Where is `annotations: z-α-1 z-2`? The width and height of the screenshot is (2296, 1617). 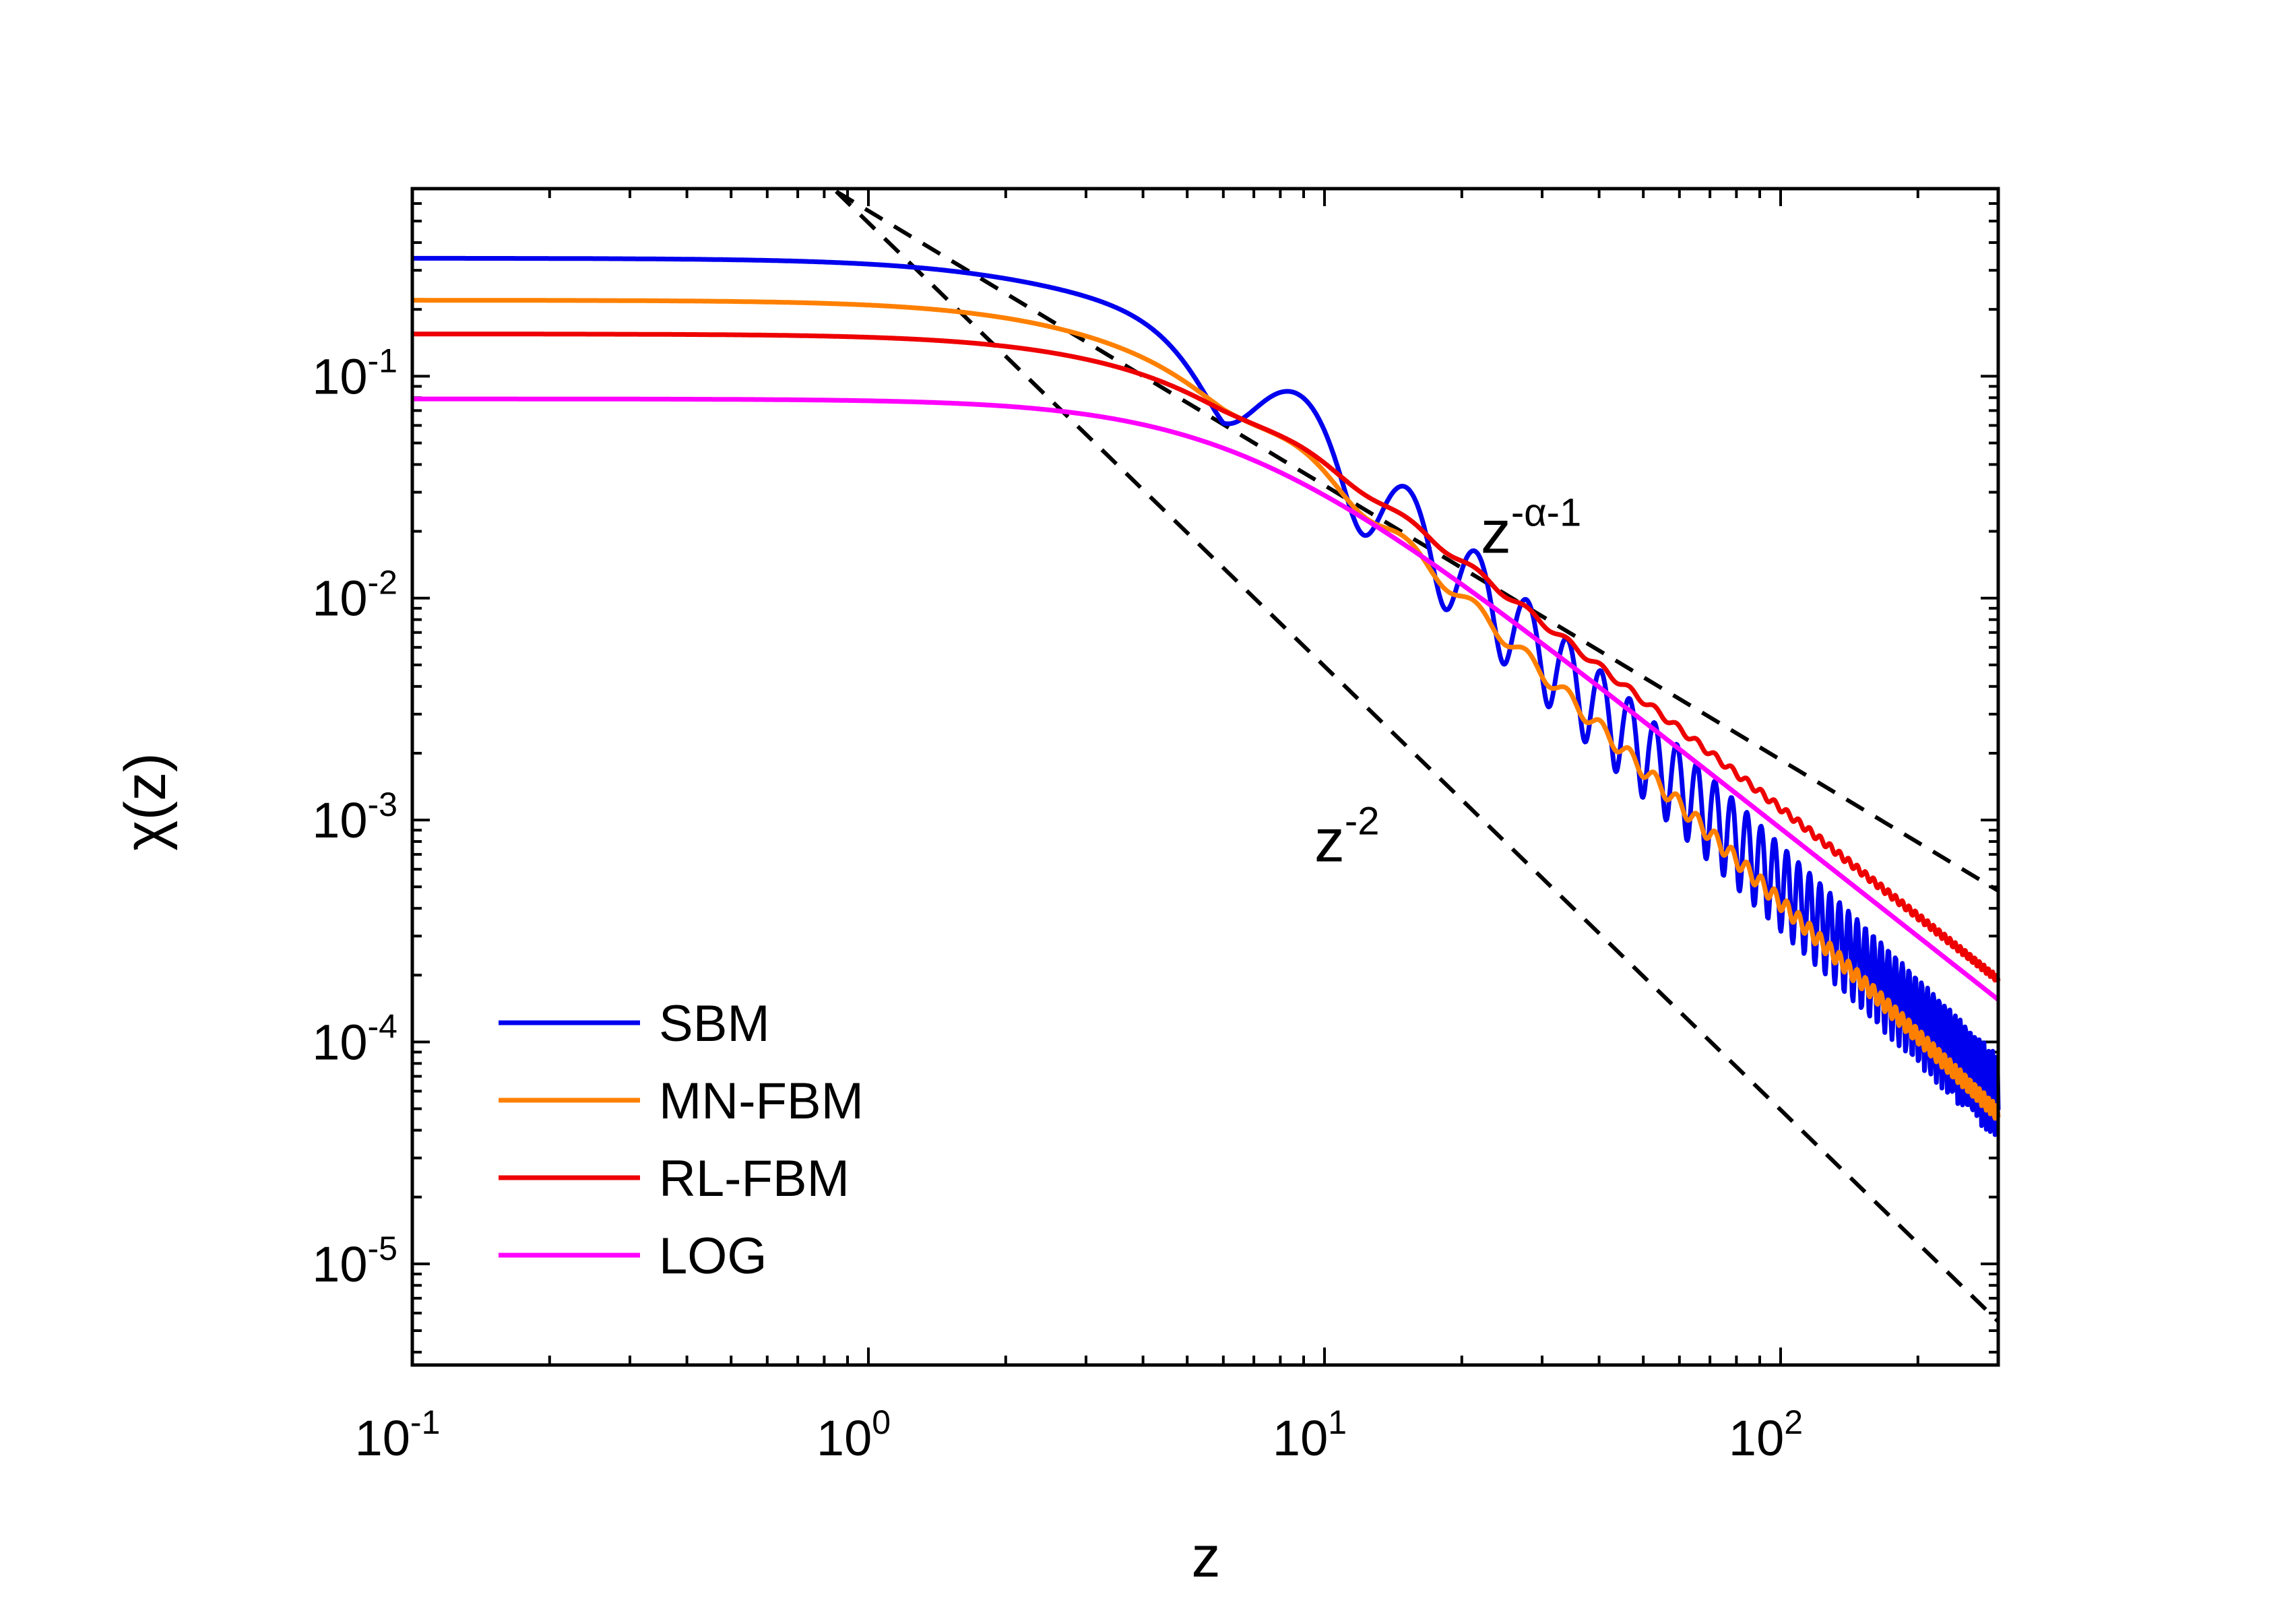 annotations: z-α-1 z-2 is located at coordinates (1447, 682).